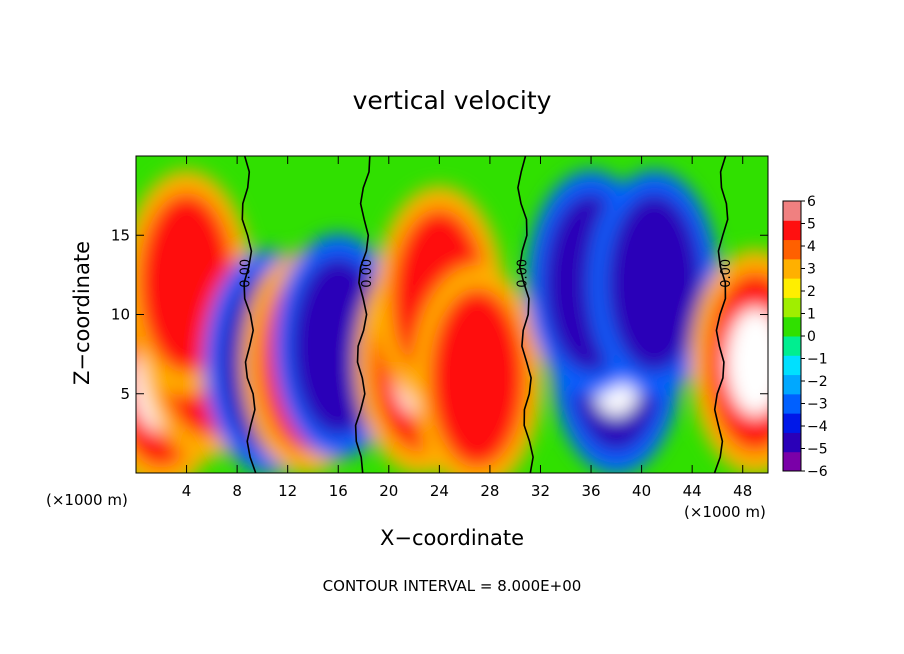  What do you see at coordinates (742, 491) in the screenshot?
I see `x-tick-label: 48` at bounding box center [742, 491].